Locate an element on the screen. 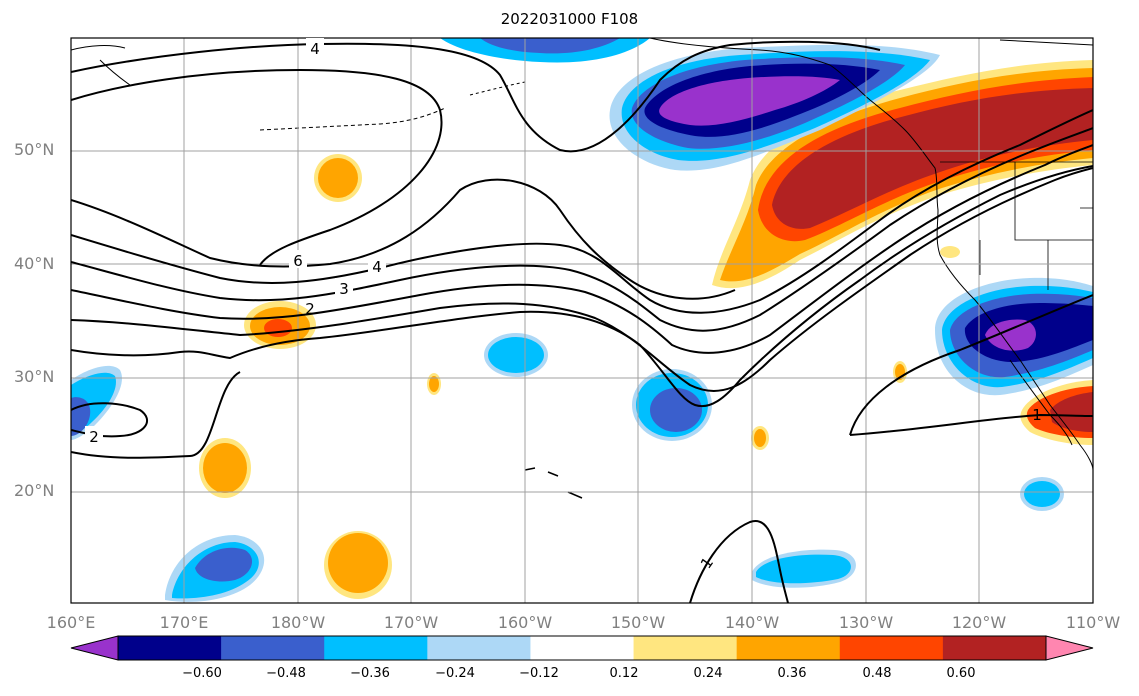  colorbar-tick-label: 0.12 is located at coordinates (624, 673).